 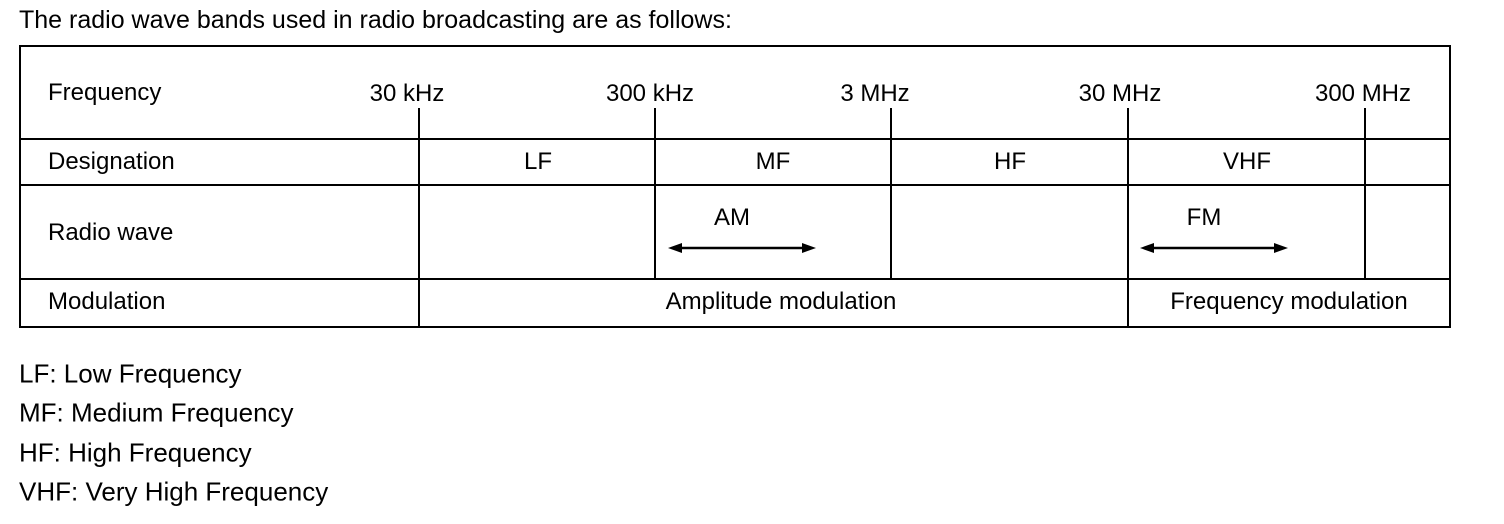 What do you see at coordinates (650, 93) in the screenshot?
I see `frequency-label: 300 kHz` at bounding box center [650, 93].